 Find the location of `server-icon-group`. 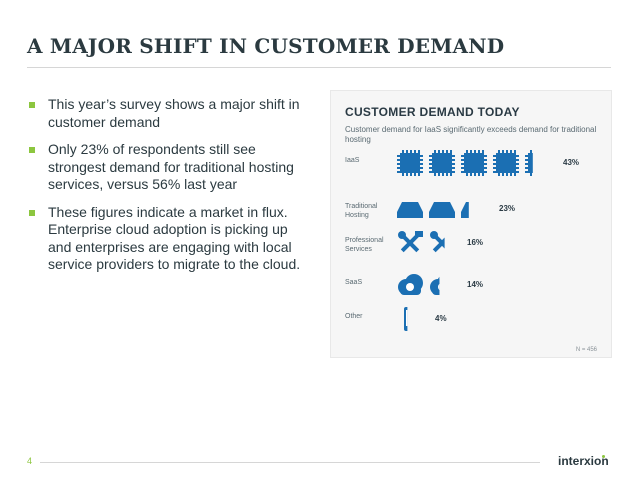

server-icon-group is located at coordinates (433, 210).